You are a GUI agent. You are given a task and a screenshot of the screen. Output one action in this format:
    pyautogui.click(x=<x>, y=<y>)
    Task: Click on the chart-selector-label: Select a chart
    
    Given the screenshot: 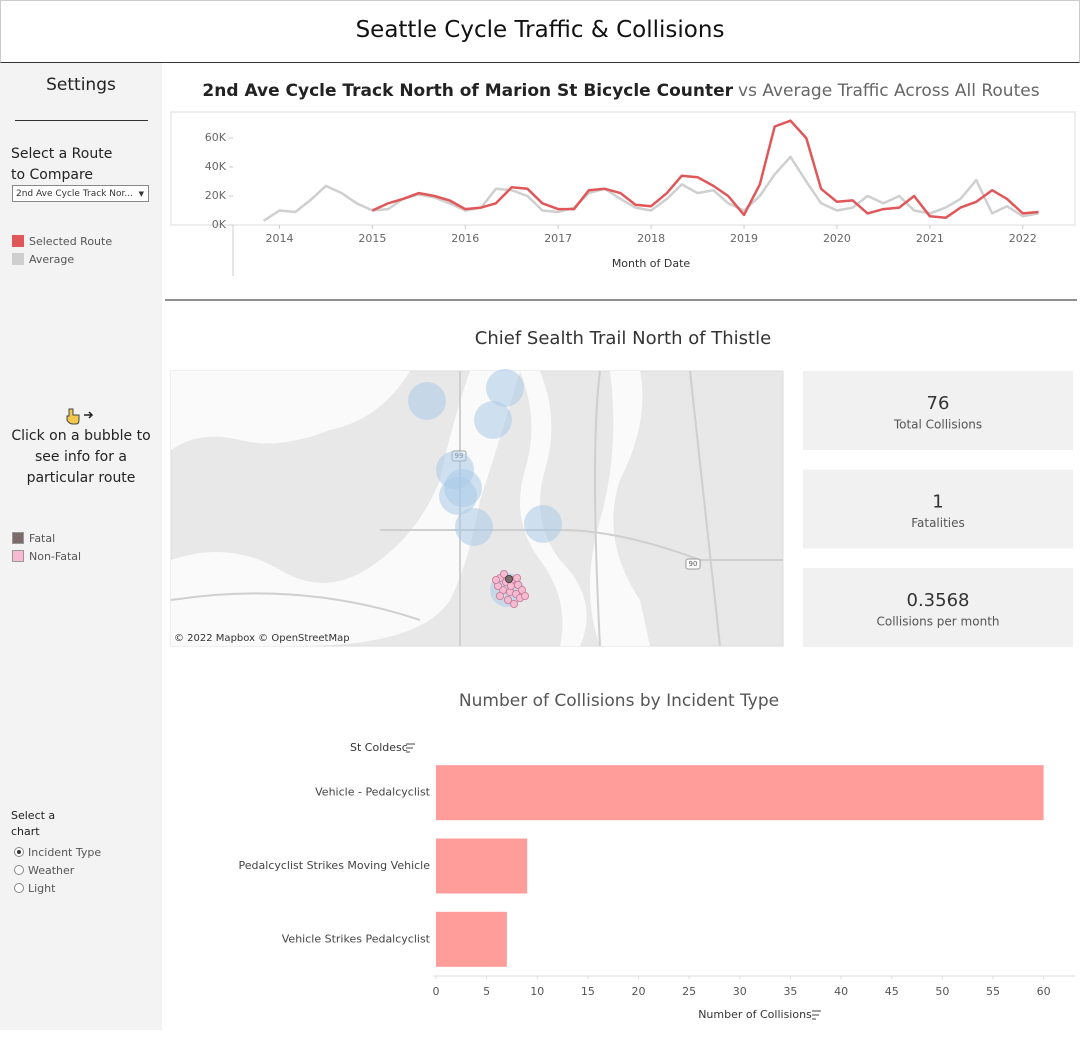 What is the action you would take?
    pyautogui.click(x=33, y=823)
    